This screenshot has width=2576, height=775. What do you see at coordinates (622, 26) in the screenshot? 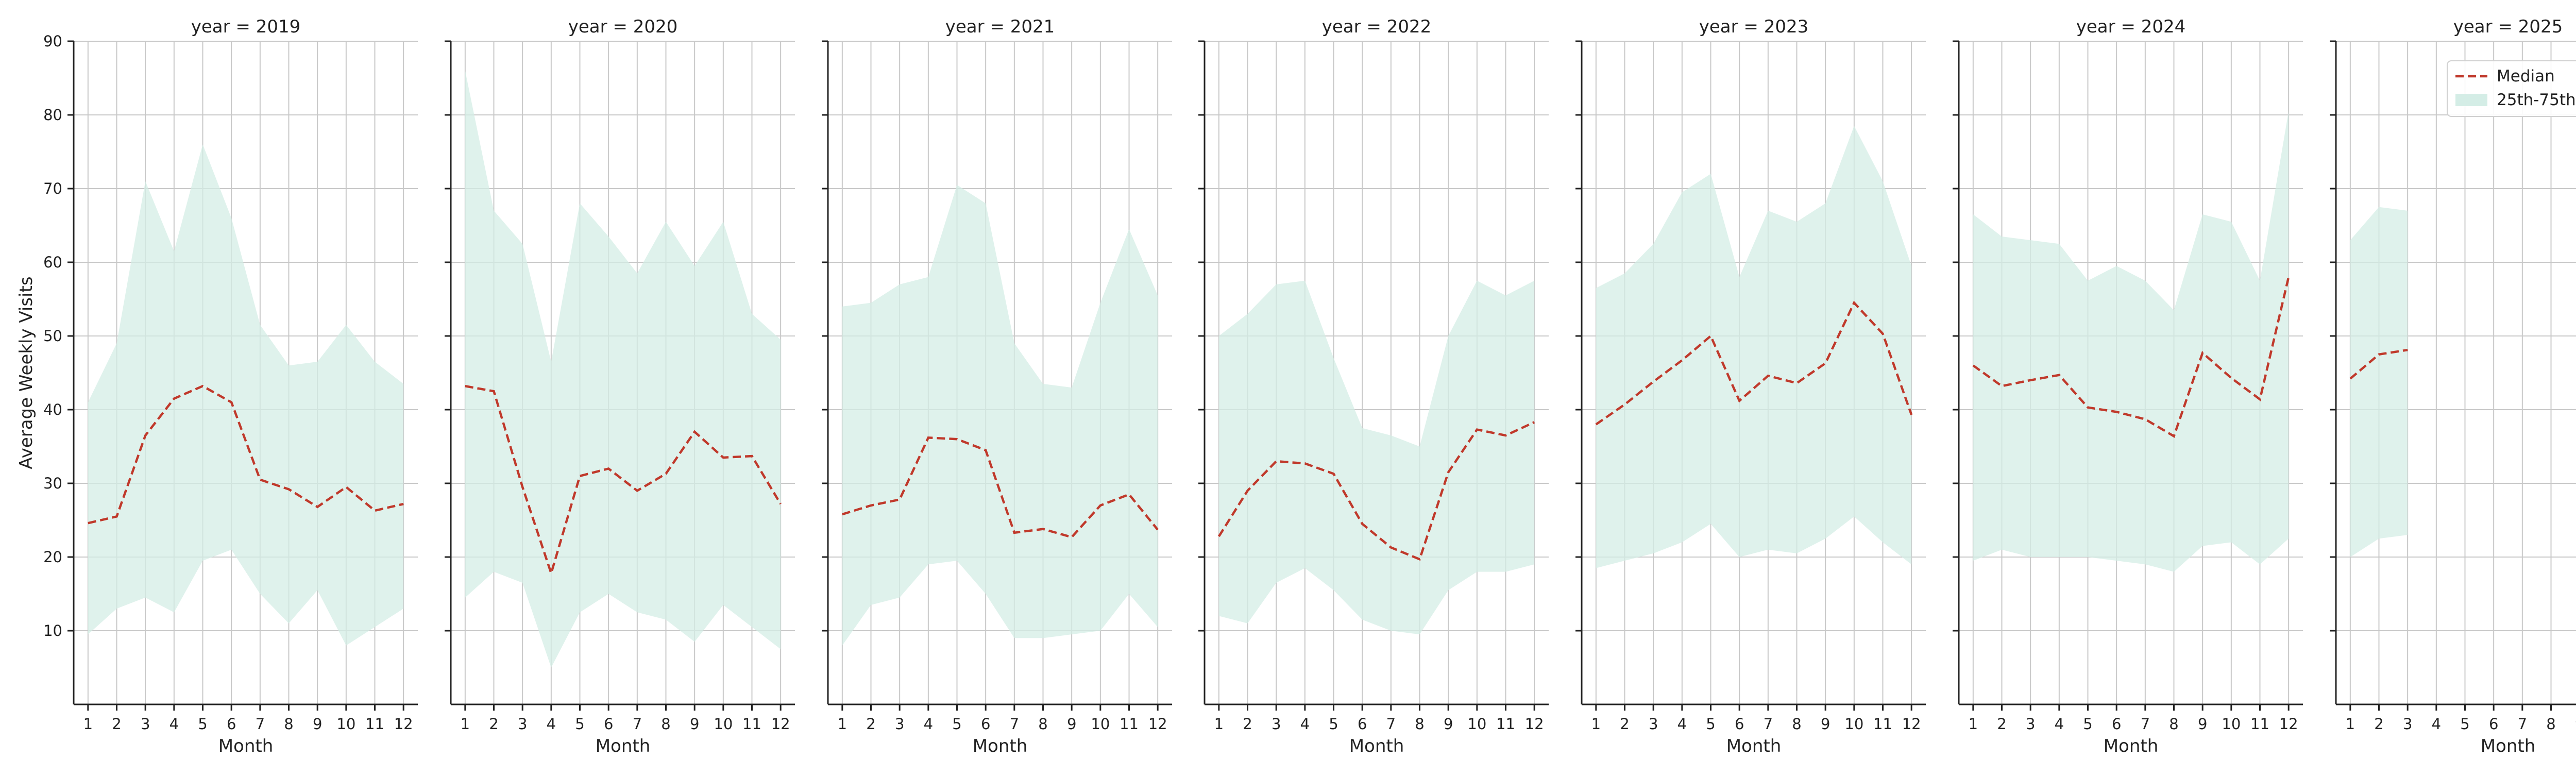
I see `panel-title: year = 2020` at bounding box center [622, 26].